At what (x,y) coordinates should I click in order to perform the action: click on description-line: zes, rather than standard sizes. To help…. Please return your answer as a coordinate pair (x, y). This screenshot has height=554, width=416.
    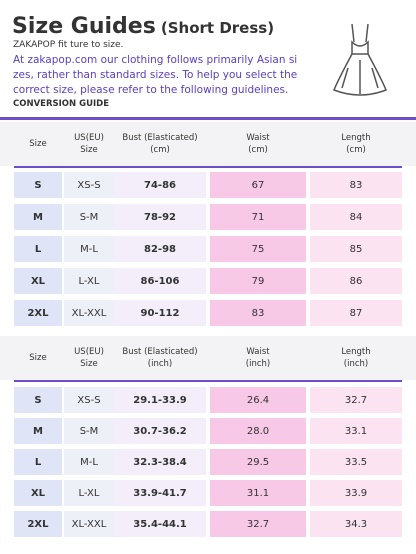
    Looking at the image, I should click on (155, 75).